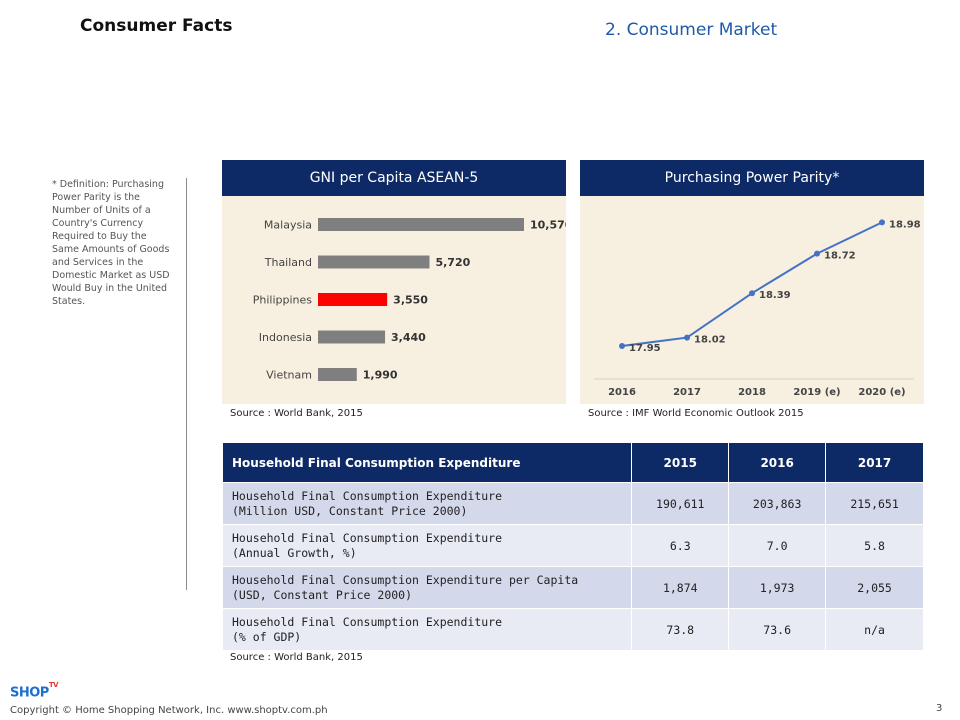 Image resolution: width=960 pixels, height=720 pixels. What do you see at coordinates (283, 300) in the screenshot?
I see `bar-category-label: Philippines` at bounding box center [283, 300].